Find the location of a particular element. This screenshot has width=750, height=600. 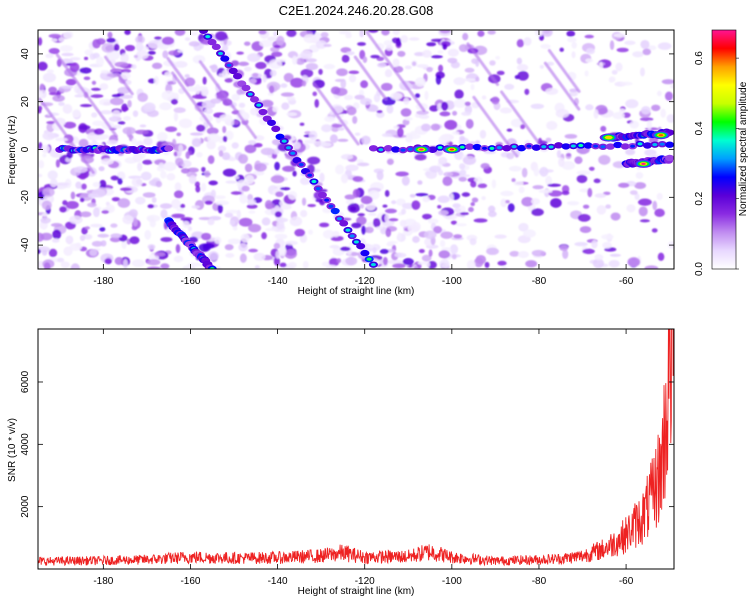

snr-x-tick-label: -80 is located at coordinates (539, 581).